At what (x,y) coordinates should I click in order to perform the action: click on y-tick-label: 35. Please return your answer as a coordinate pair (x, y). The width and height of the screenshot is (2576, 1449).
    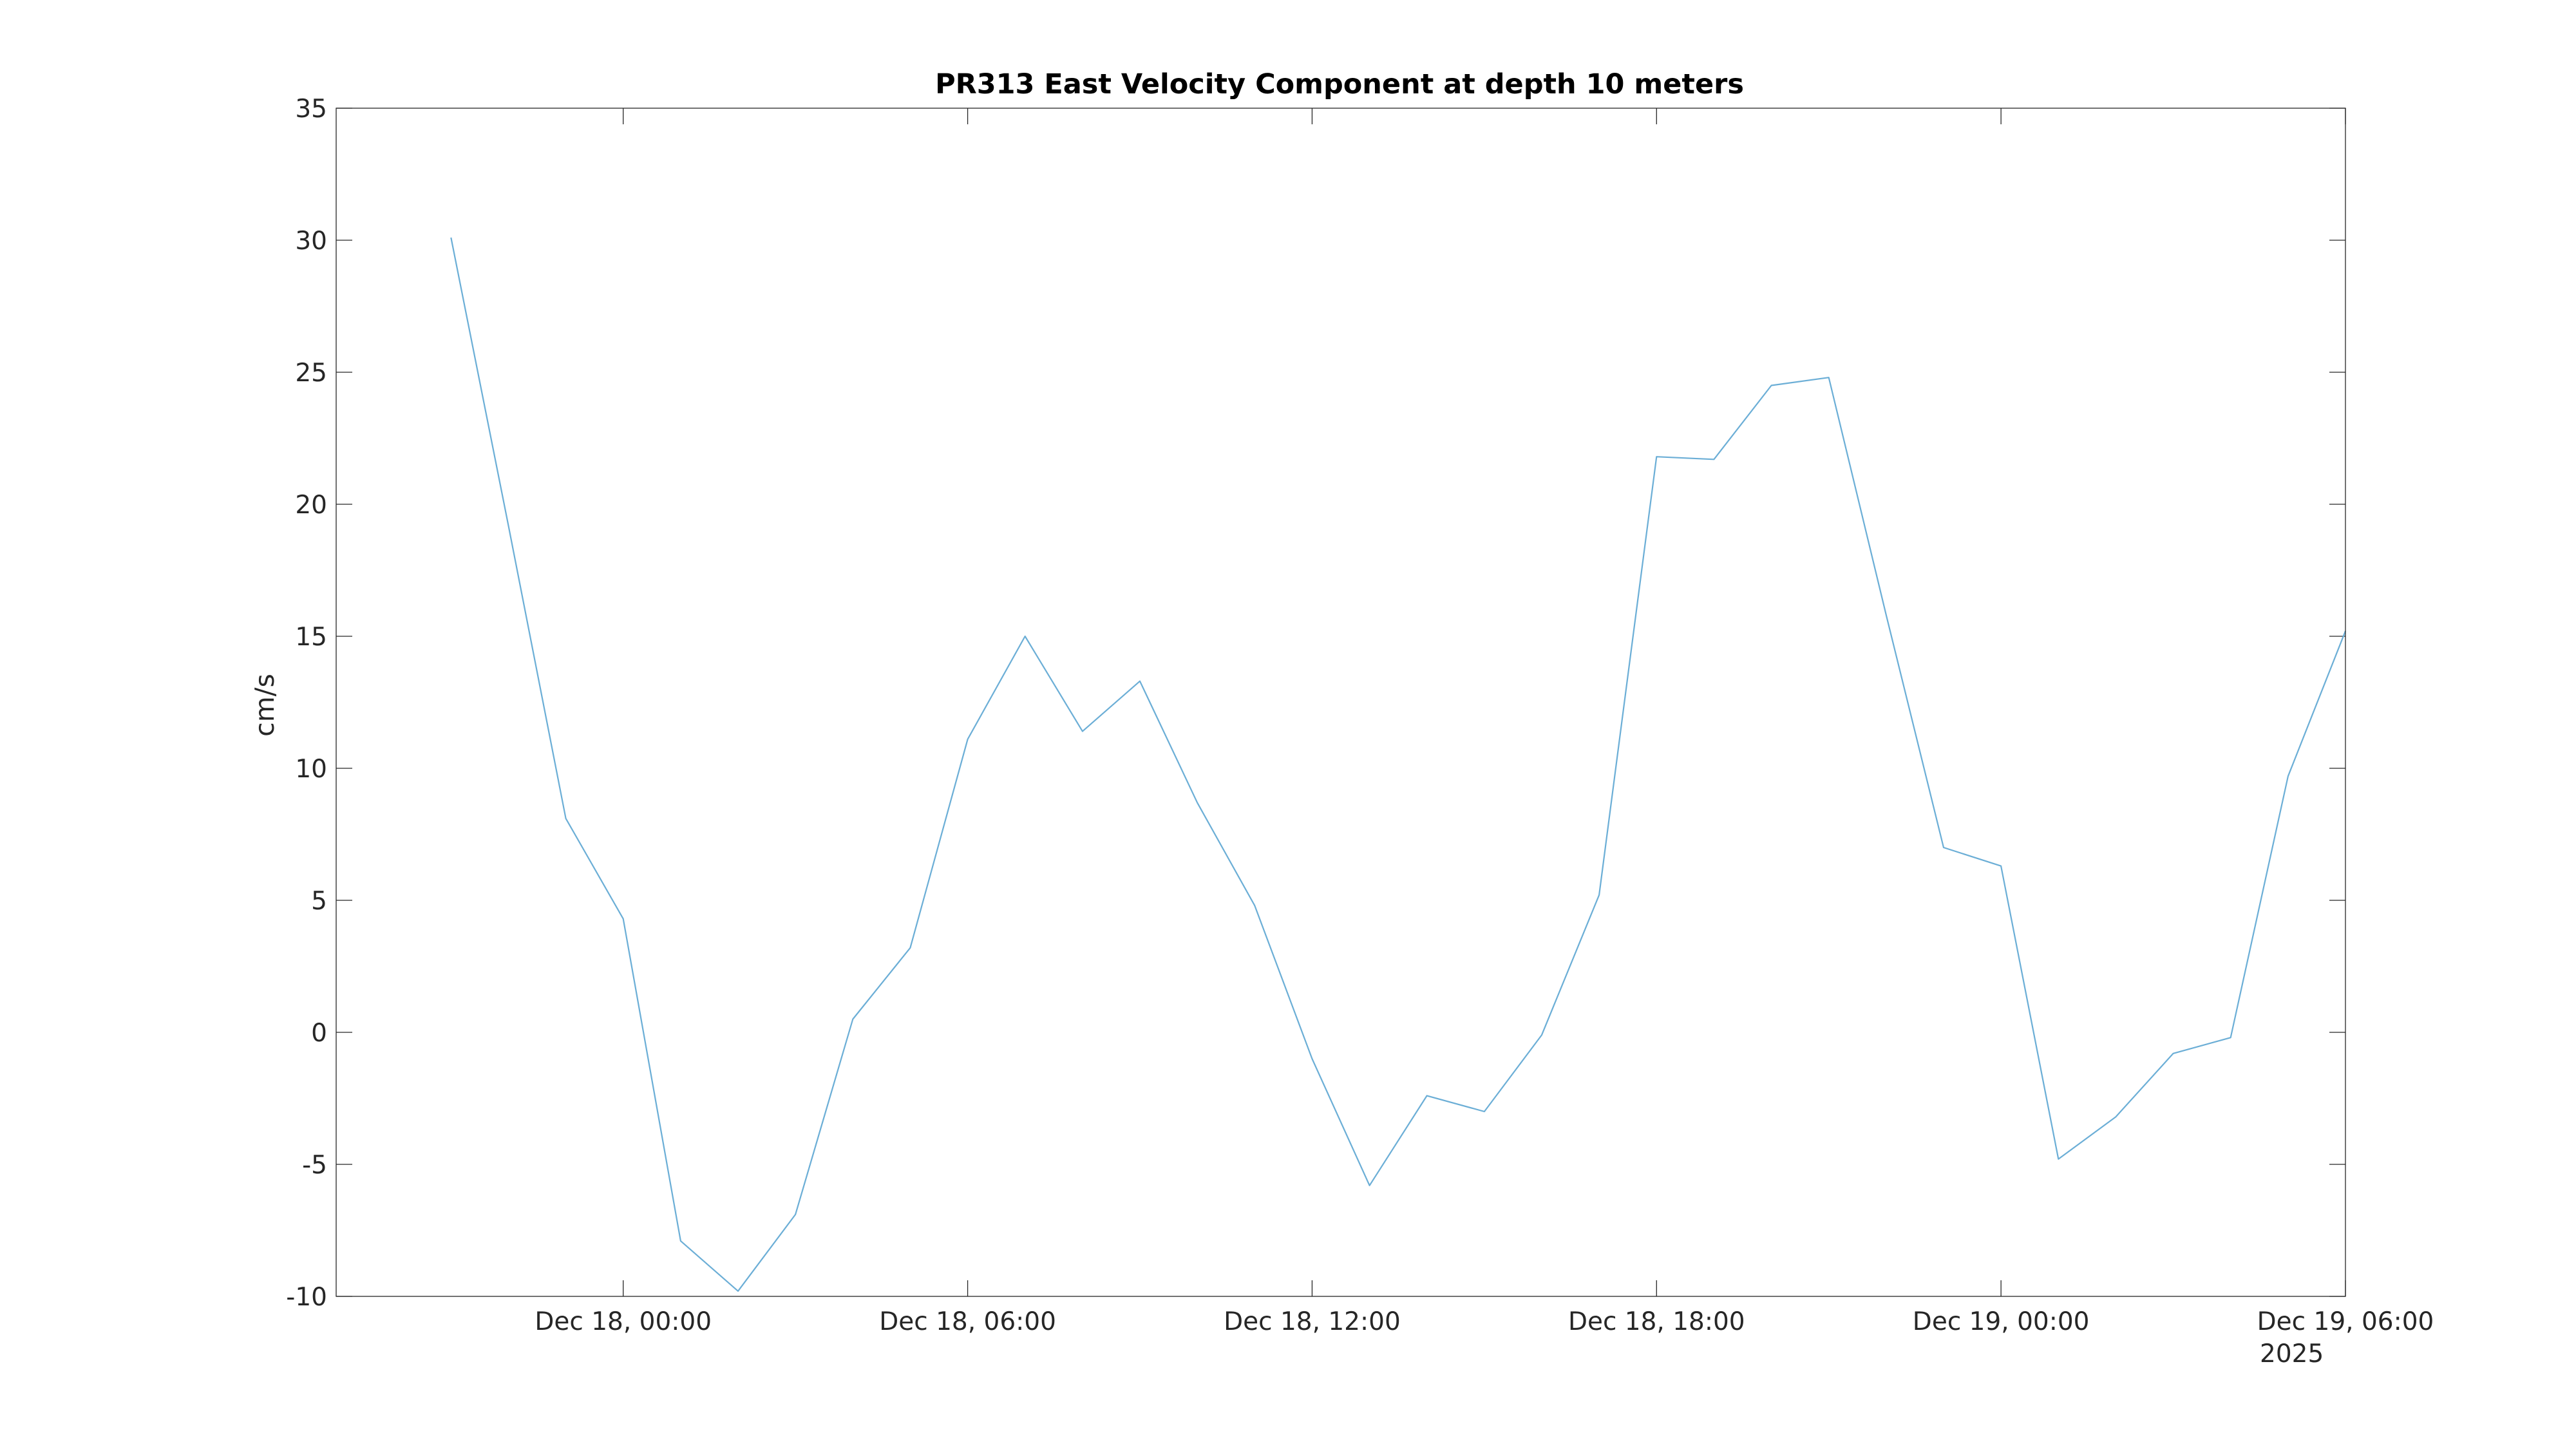
    Looking at the image, I should click on (311, 109).